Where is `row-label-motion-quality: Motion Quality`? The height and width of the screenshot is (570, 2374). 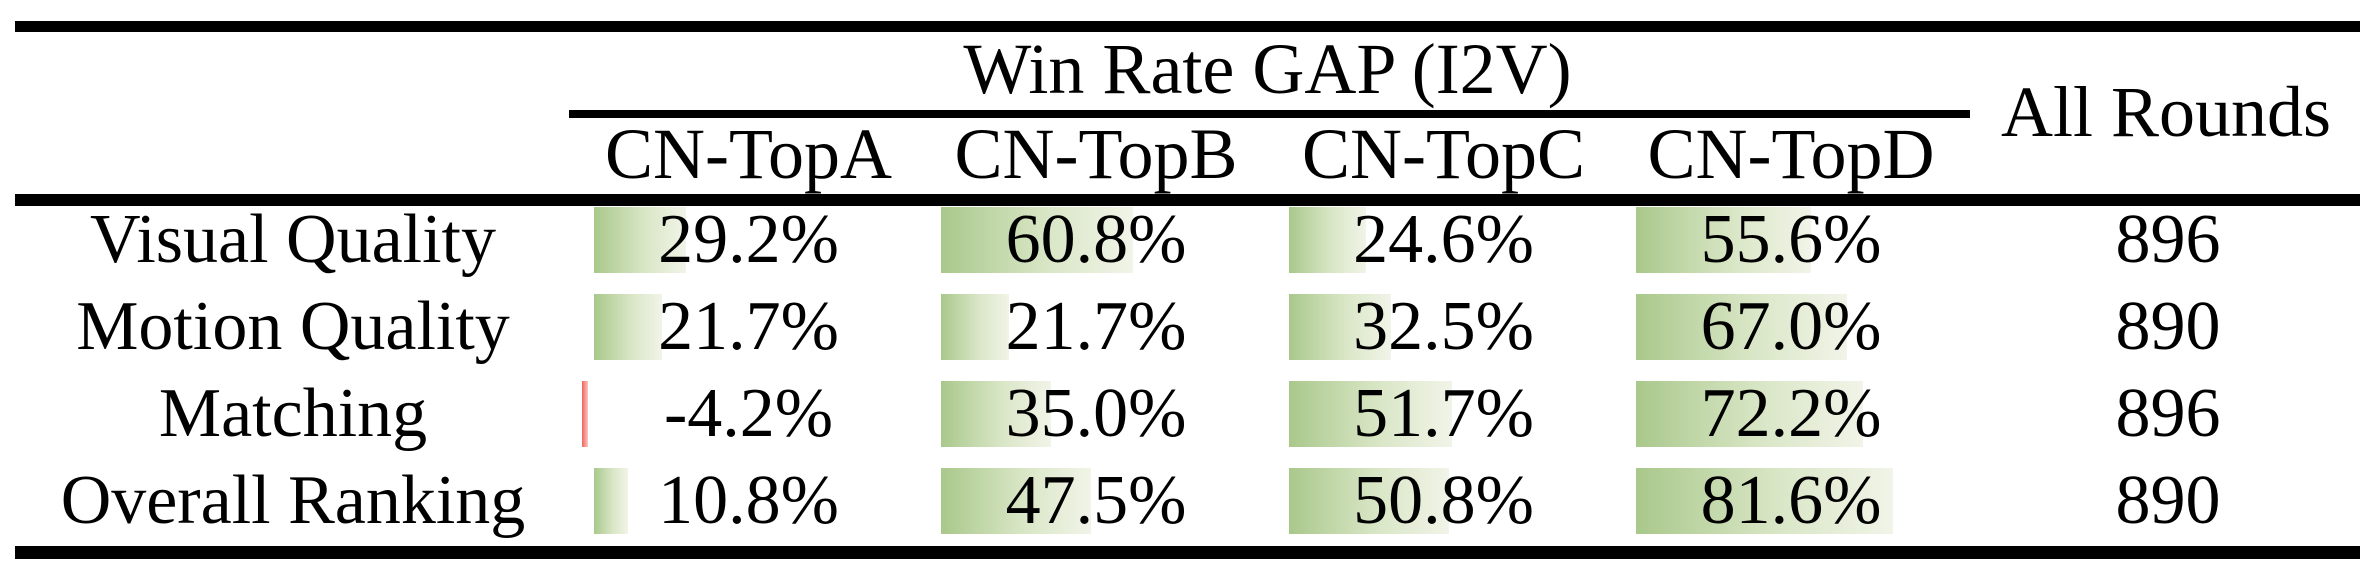 row-label-motion-quality: Motion Quality is located at coordinates (293, 326).